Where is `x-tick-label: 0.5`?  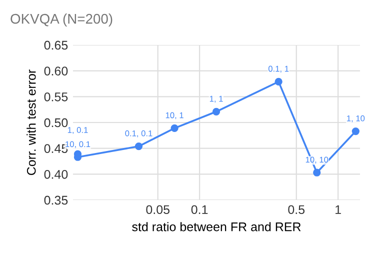 x-tick-label: 0.5 is located at coordinates (296, 209).